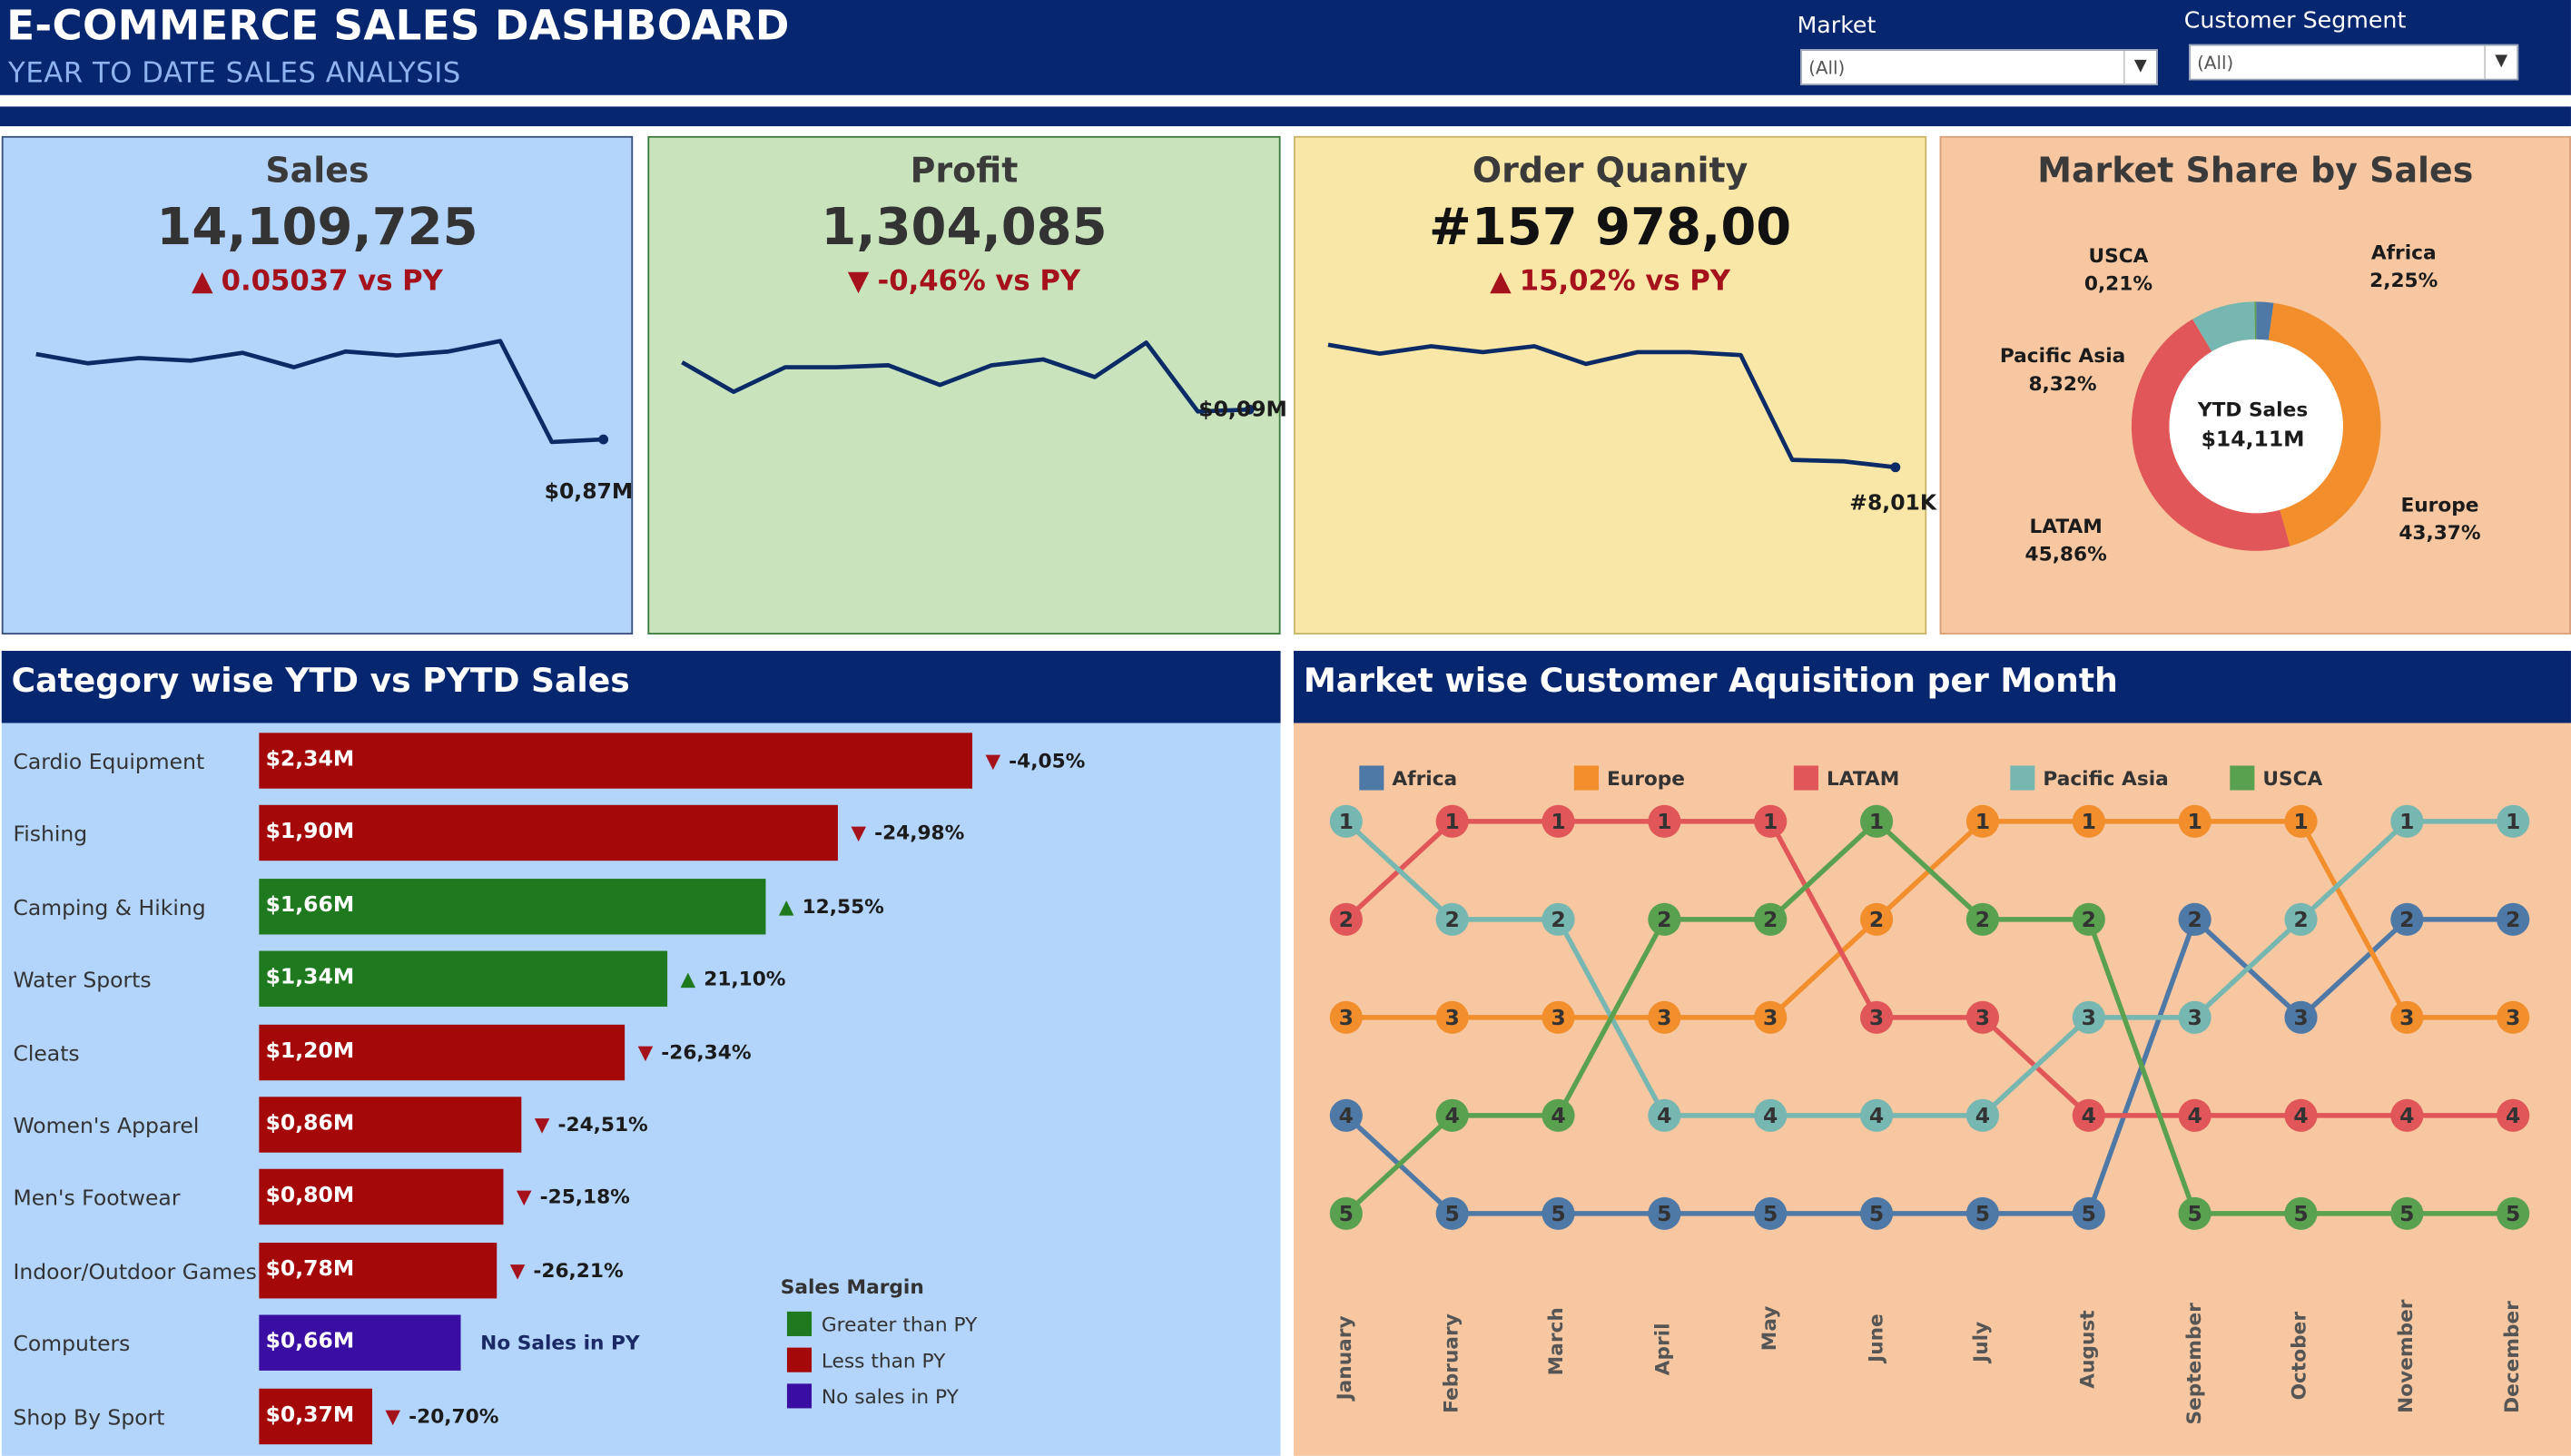 This screenshot has width=2571, height=1456. What do you see at coordinates (390, 1125) in the screenshot?
I see `category-bar: $0,86M` at bounding box center [390, 1125].